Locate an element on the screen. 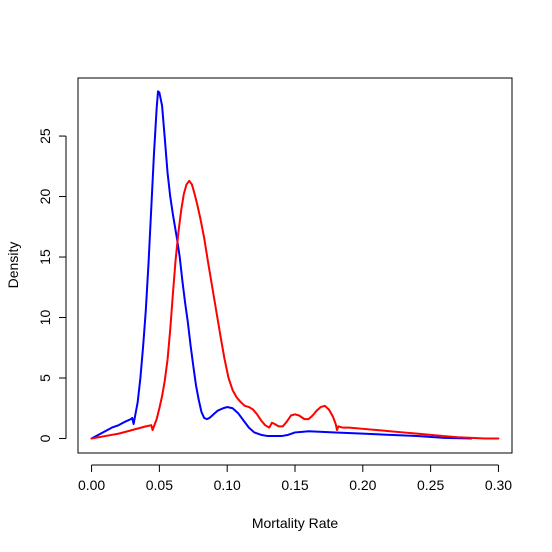 This screenshot has width=552, height=552. y-axis-title: Density is located at coordinates (13, 265).